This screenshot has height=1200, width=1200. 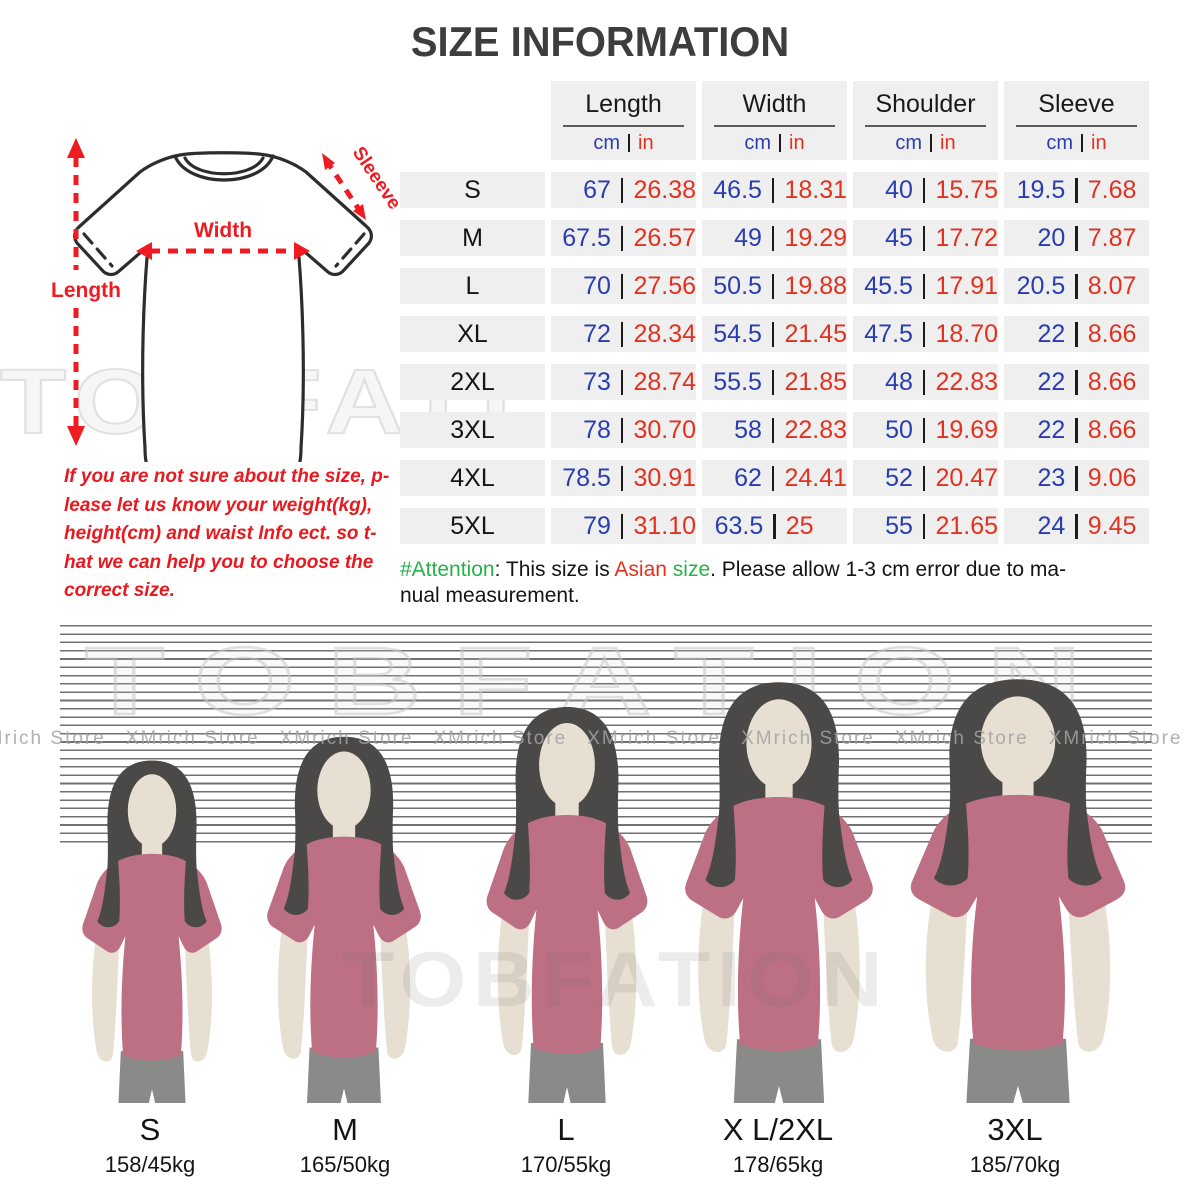 What do you see at coordinates (623, 120) in the screenshot?
I see `column-header-length: Length cm in` at bounding box center [623, 120].